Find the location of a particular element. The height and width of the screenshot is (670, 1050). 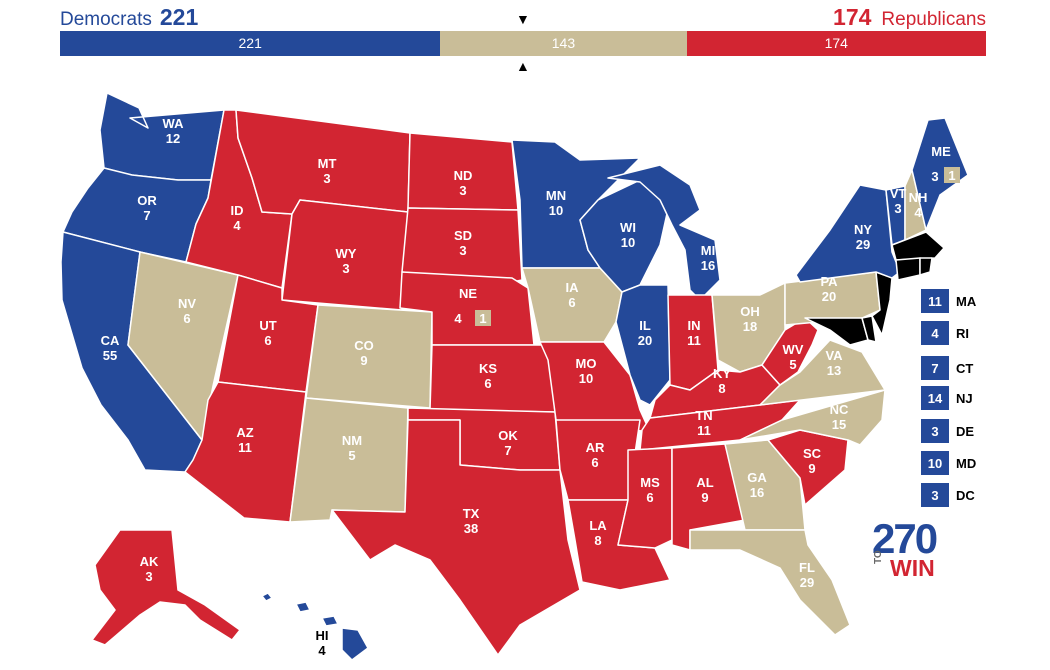

state-ev-tn: 11 is located at coordinates (704, 430).